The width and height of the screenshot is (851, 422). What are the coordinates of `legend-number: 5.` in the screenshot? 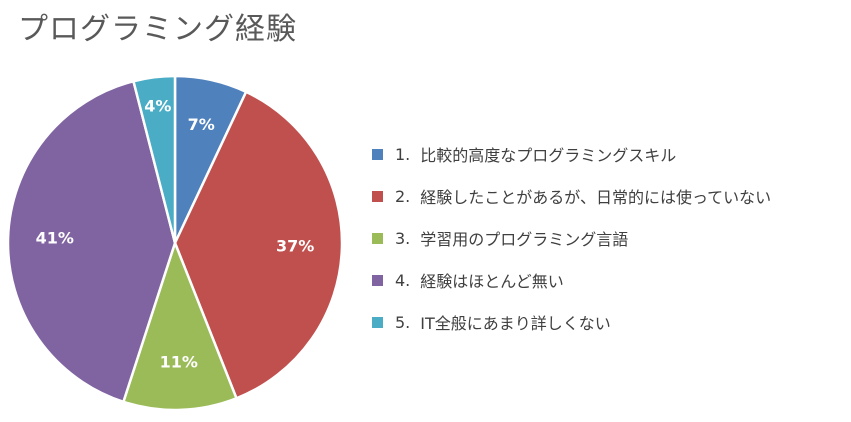 It's located at (403, 322).